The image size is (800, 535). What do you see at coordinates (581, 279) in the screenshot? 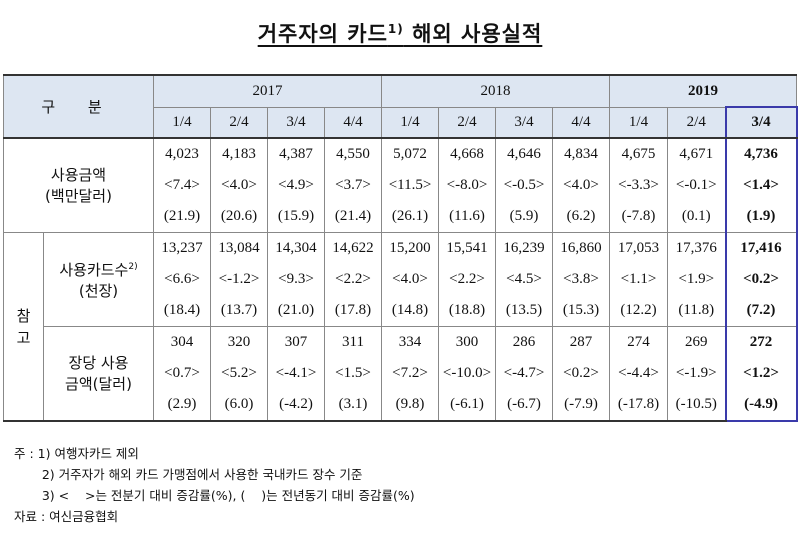
I see `table-cell: <3.8>` at bounding box center [581, 279].